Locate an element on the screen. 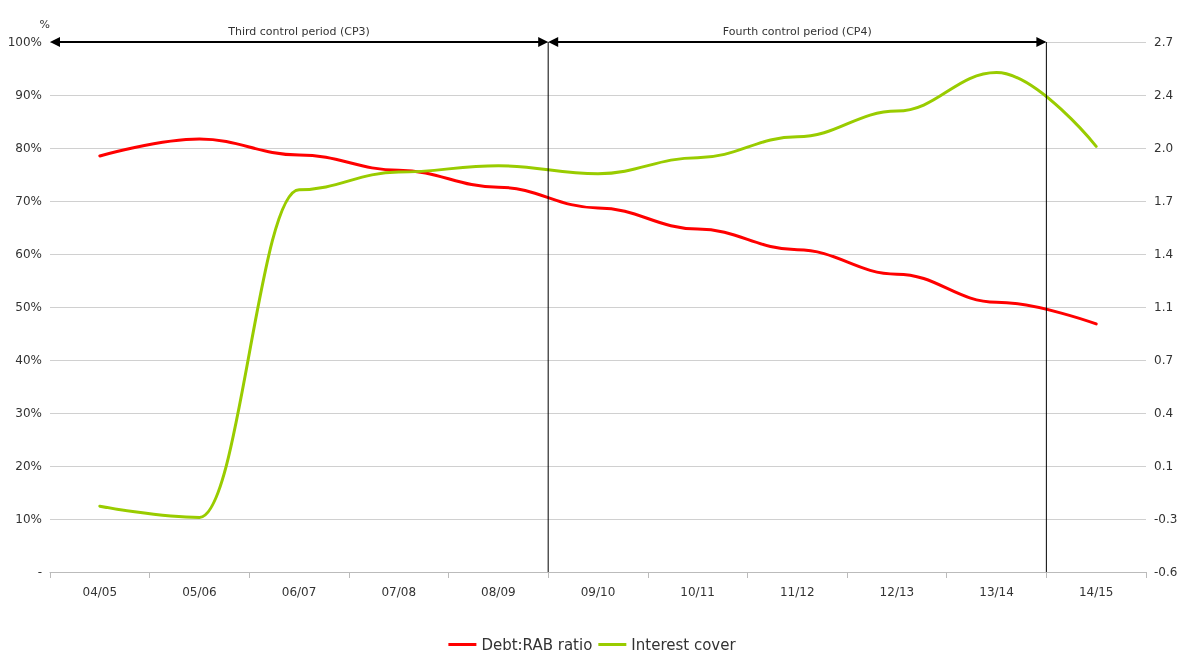 This screenshot has height=662, width=1184. y2-tick-label: 1.4 is located at coordinates (1164, 254).